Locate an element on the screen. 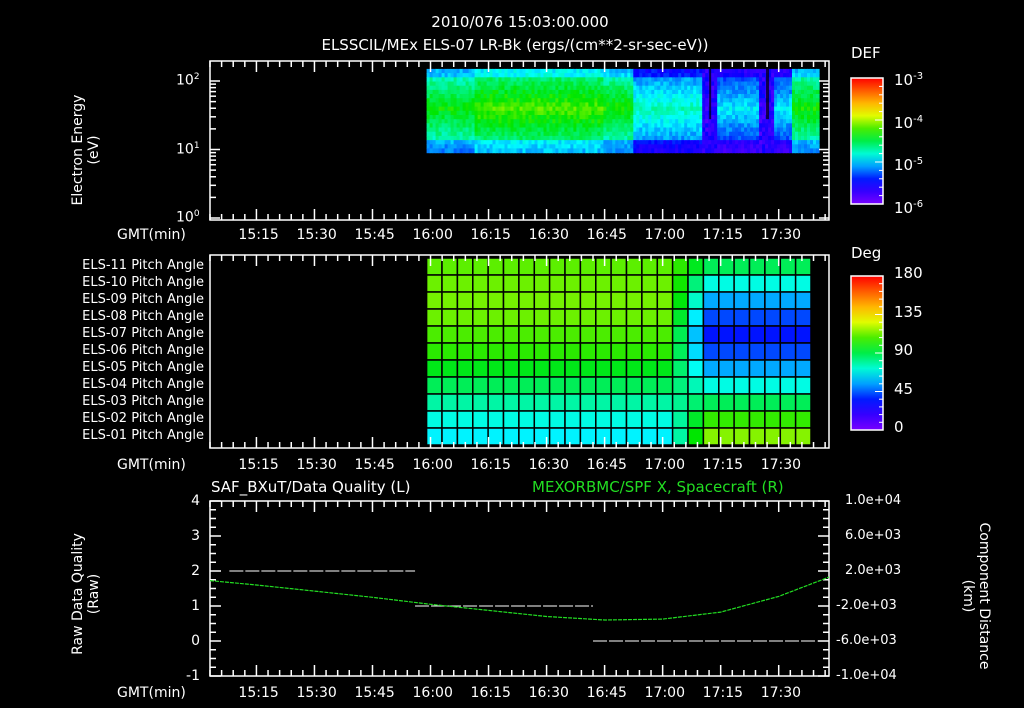 The width and height of the screenshot is (1024, 708). pitch-angle-row-label: ELS-04 Pitch Angle is located at coordinates (143, 384).